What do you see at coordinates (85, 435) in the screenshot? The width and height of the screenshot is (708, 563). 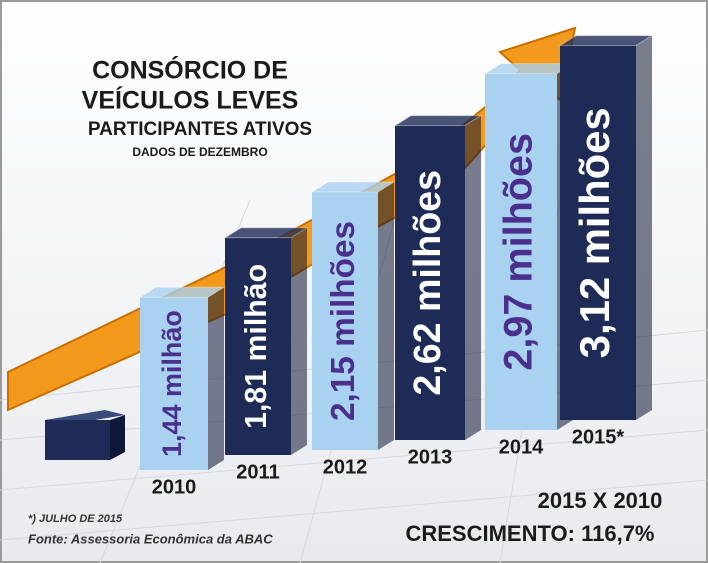 I see `decor-box` at bounding box center [85, 435].